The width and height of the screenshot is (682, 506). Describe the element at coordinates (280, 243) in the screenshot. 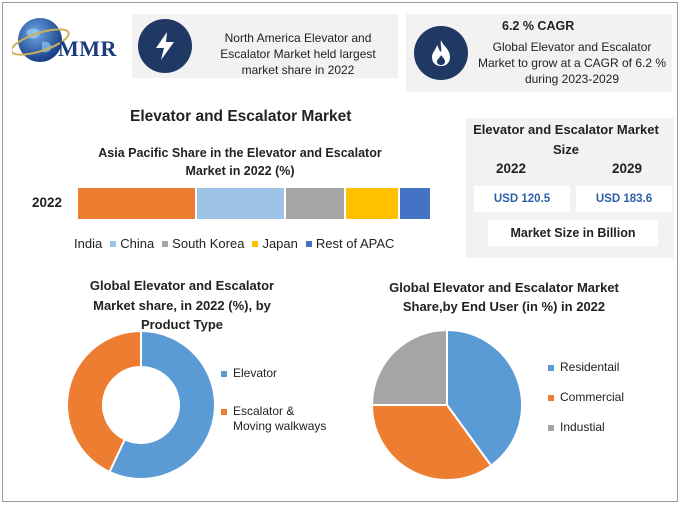

I see `legend-label: Japan` at that location.